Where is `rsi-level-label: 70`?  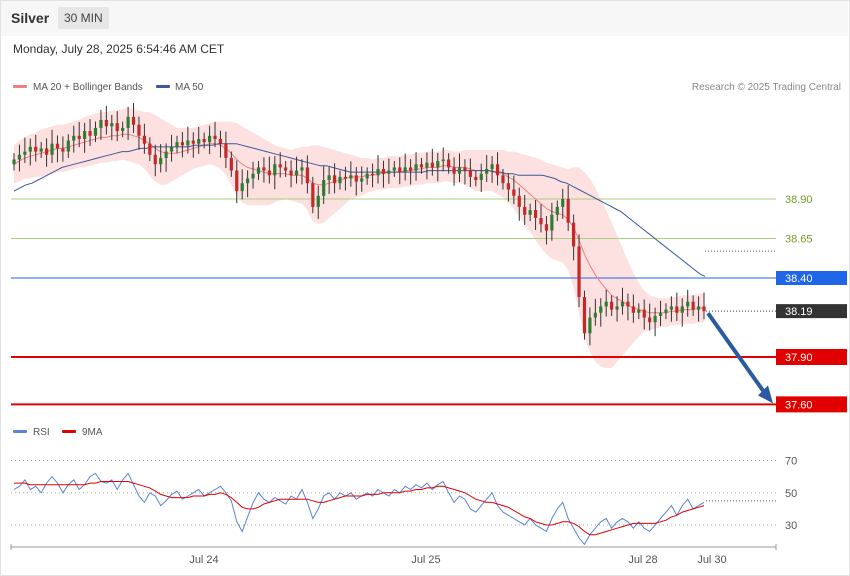 rsi-level-label: 70 is located at coordinates (791, 462).